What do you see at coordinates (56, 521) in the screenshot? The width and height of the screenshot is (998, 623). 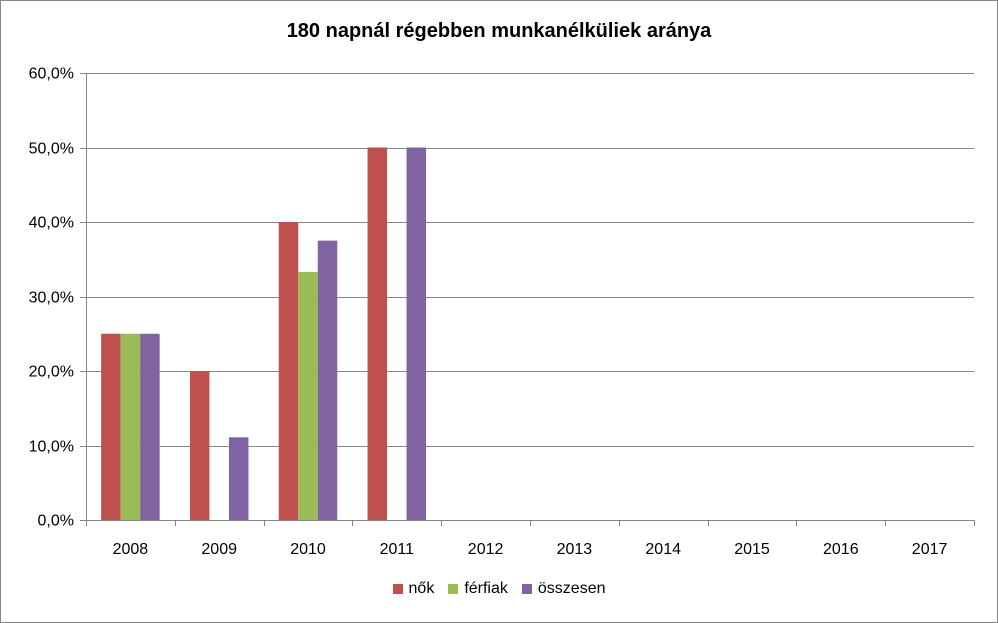 I see `y-tick-label: 0,0%` at bounding box center [56, 521].